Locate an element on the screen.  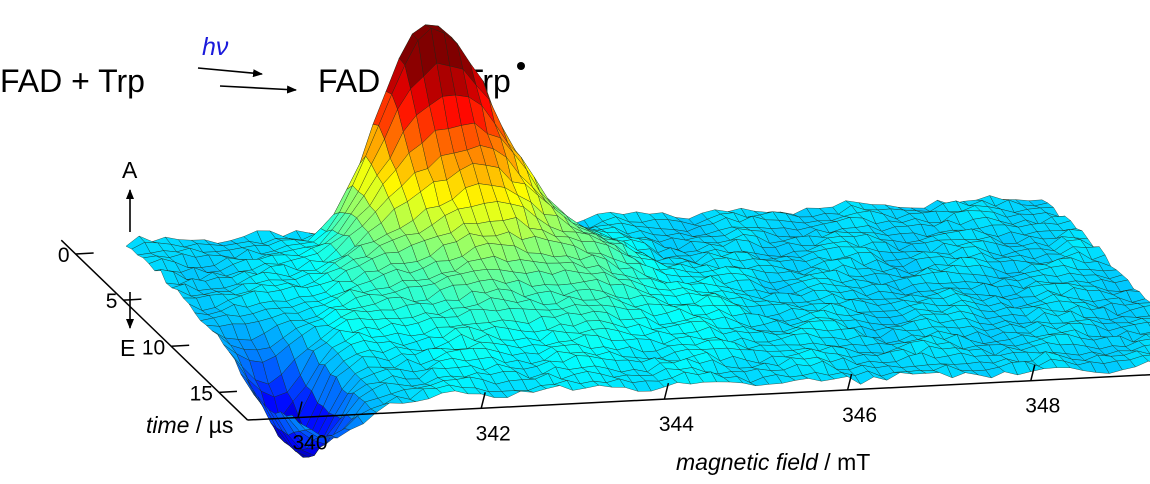
time-tick-label: 0 is located at coordinates (64, 255).